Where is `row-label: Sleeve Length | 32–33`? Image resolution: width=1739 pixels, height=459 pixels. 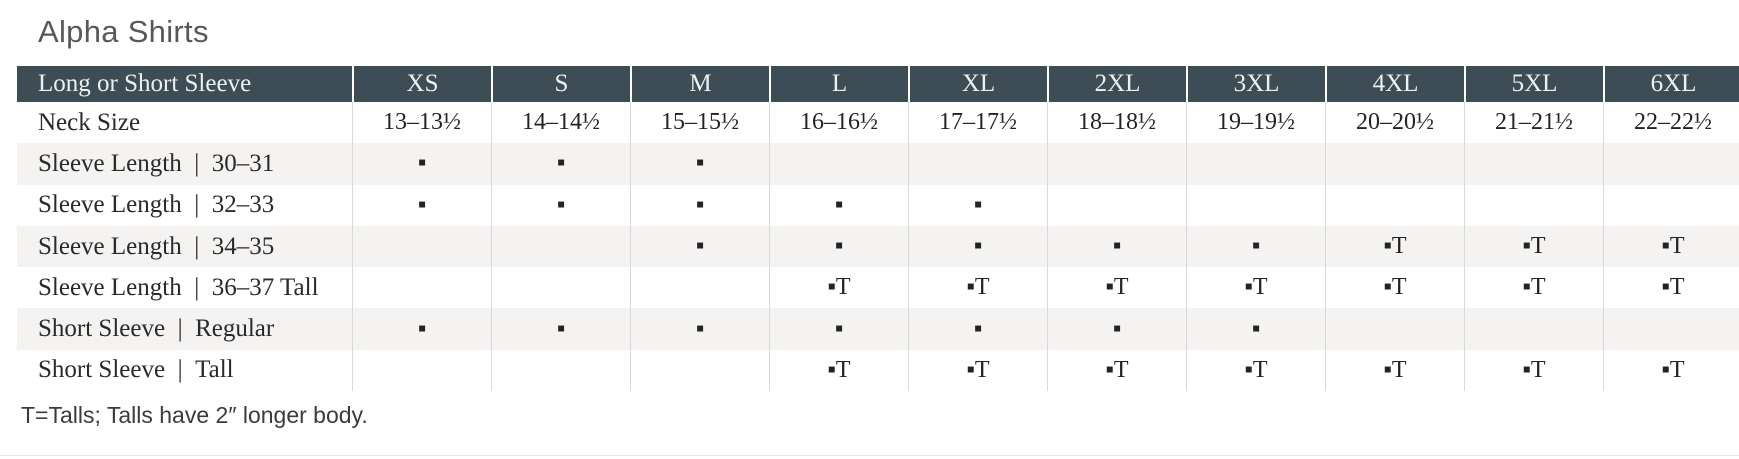 row-label: Sleeve Length | 32–33 is located at coordinates (156, 205).